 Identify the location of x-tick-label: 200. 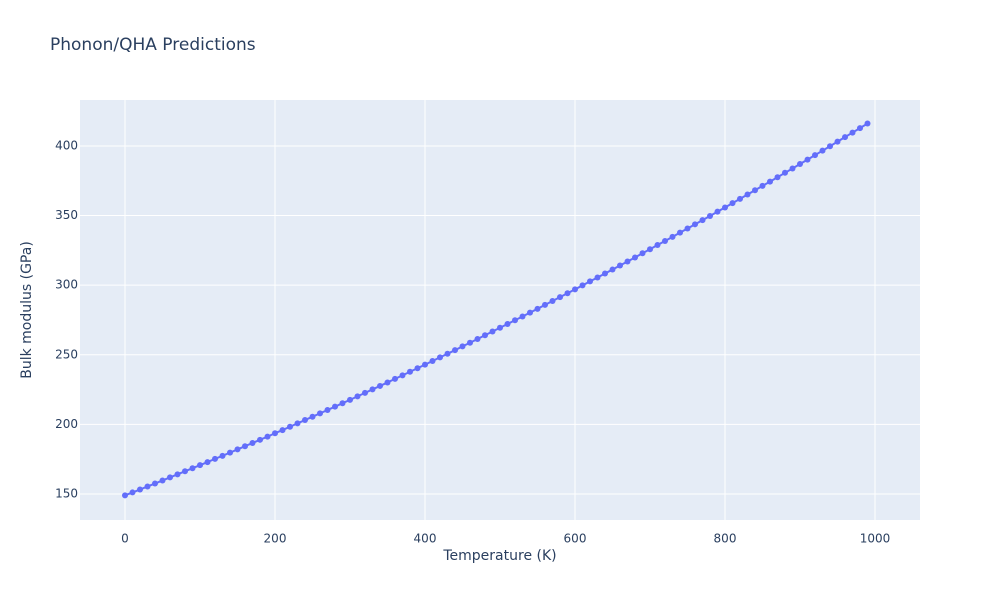
(275, 539).